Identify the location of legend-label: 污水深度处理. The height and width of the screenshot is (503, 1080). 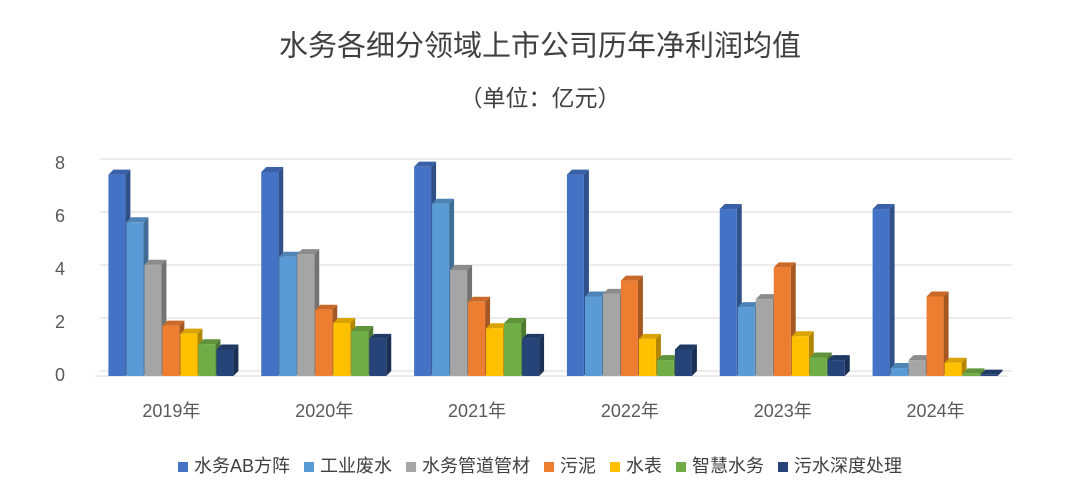
(848, 466).